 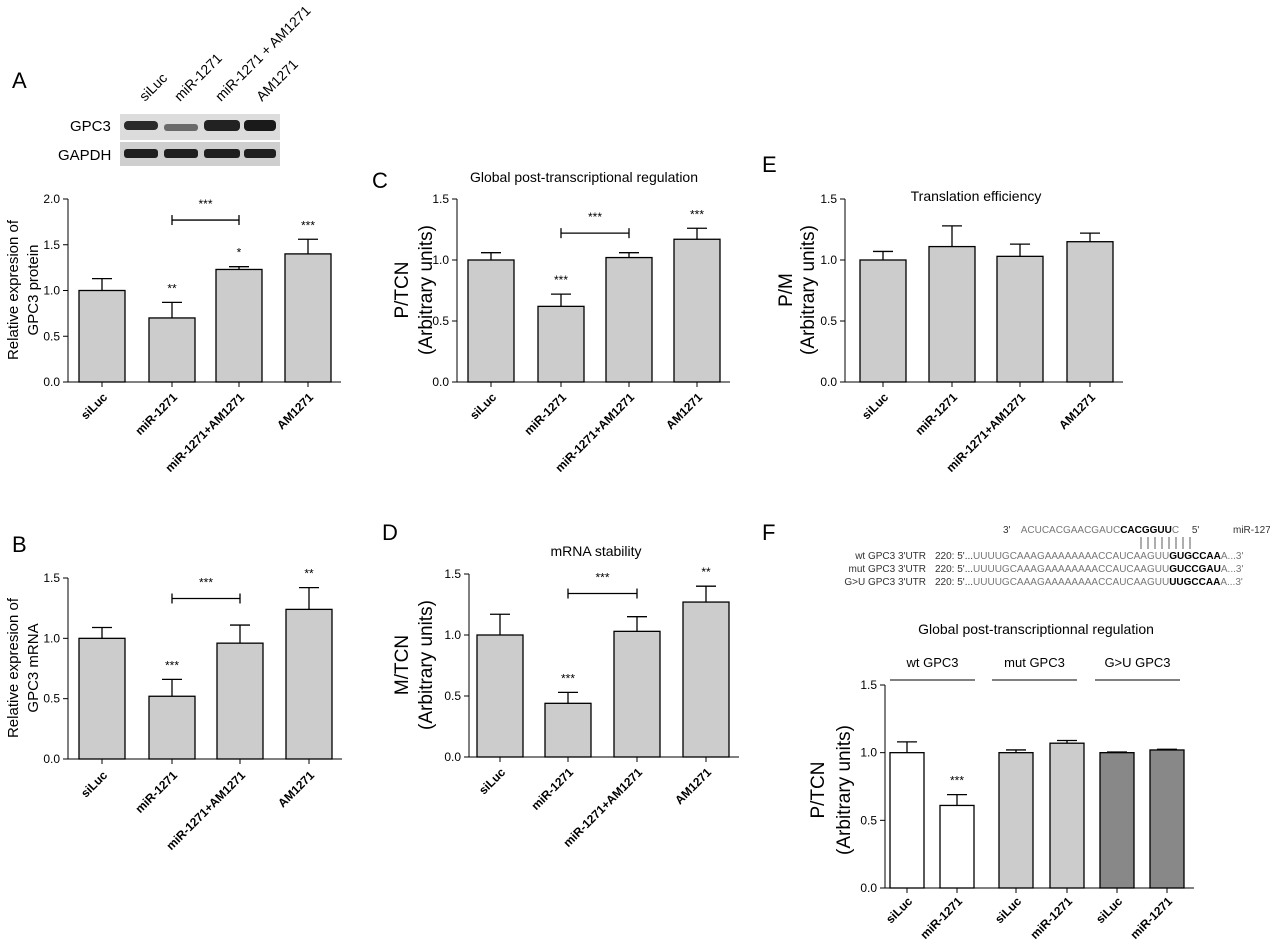 What do you see at coordinates (90, 126) in the screenshot?
I see `blot-row-label: GPC3` at bounding box center [90, 126].